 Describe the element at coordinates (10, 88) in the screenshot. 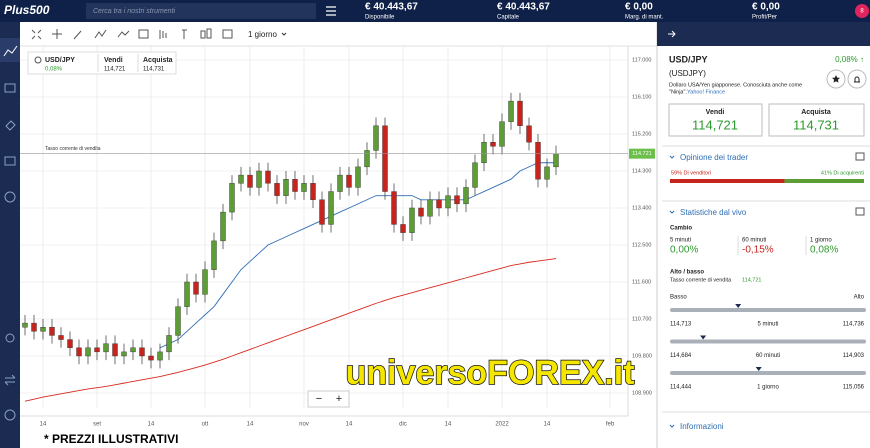

I see `icon-portfolio` at that location.